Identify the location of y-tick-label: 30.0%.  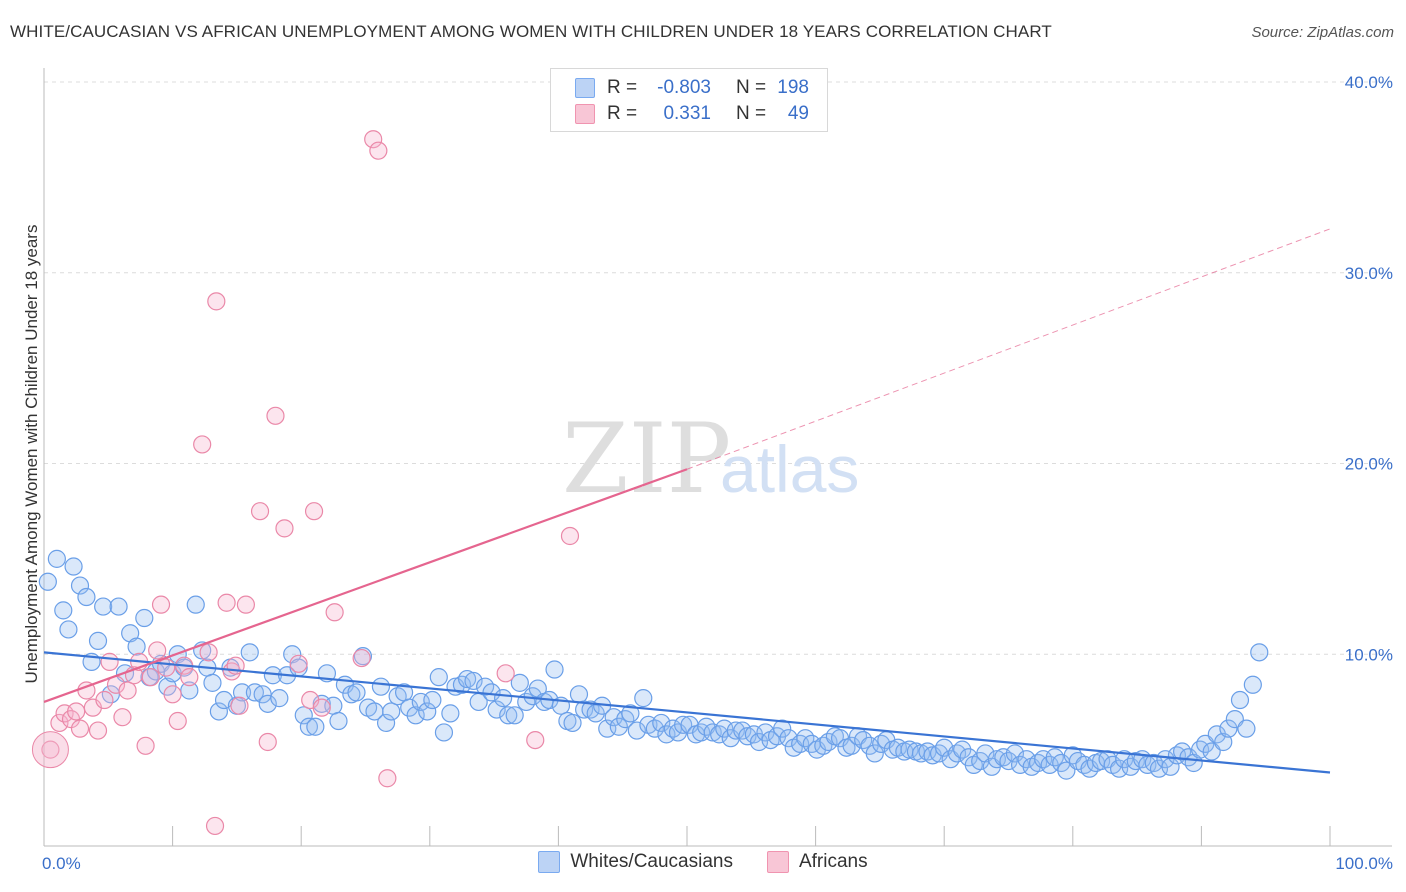
(1369, 273).